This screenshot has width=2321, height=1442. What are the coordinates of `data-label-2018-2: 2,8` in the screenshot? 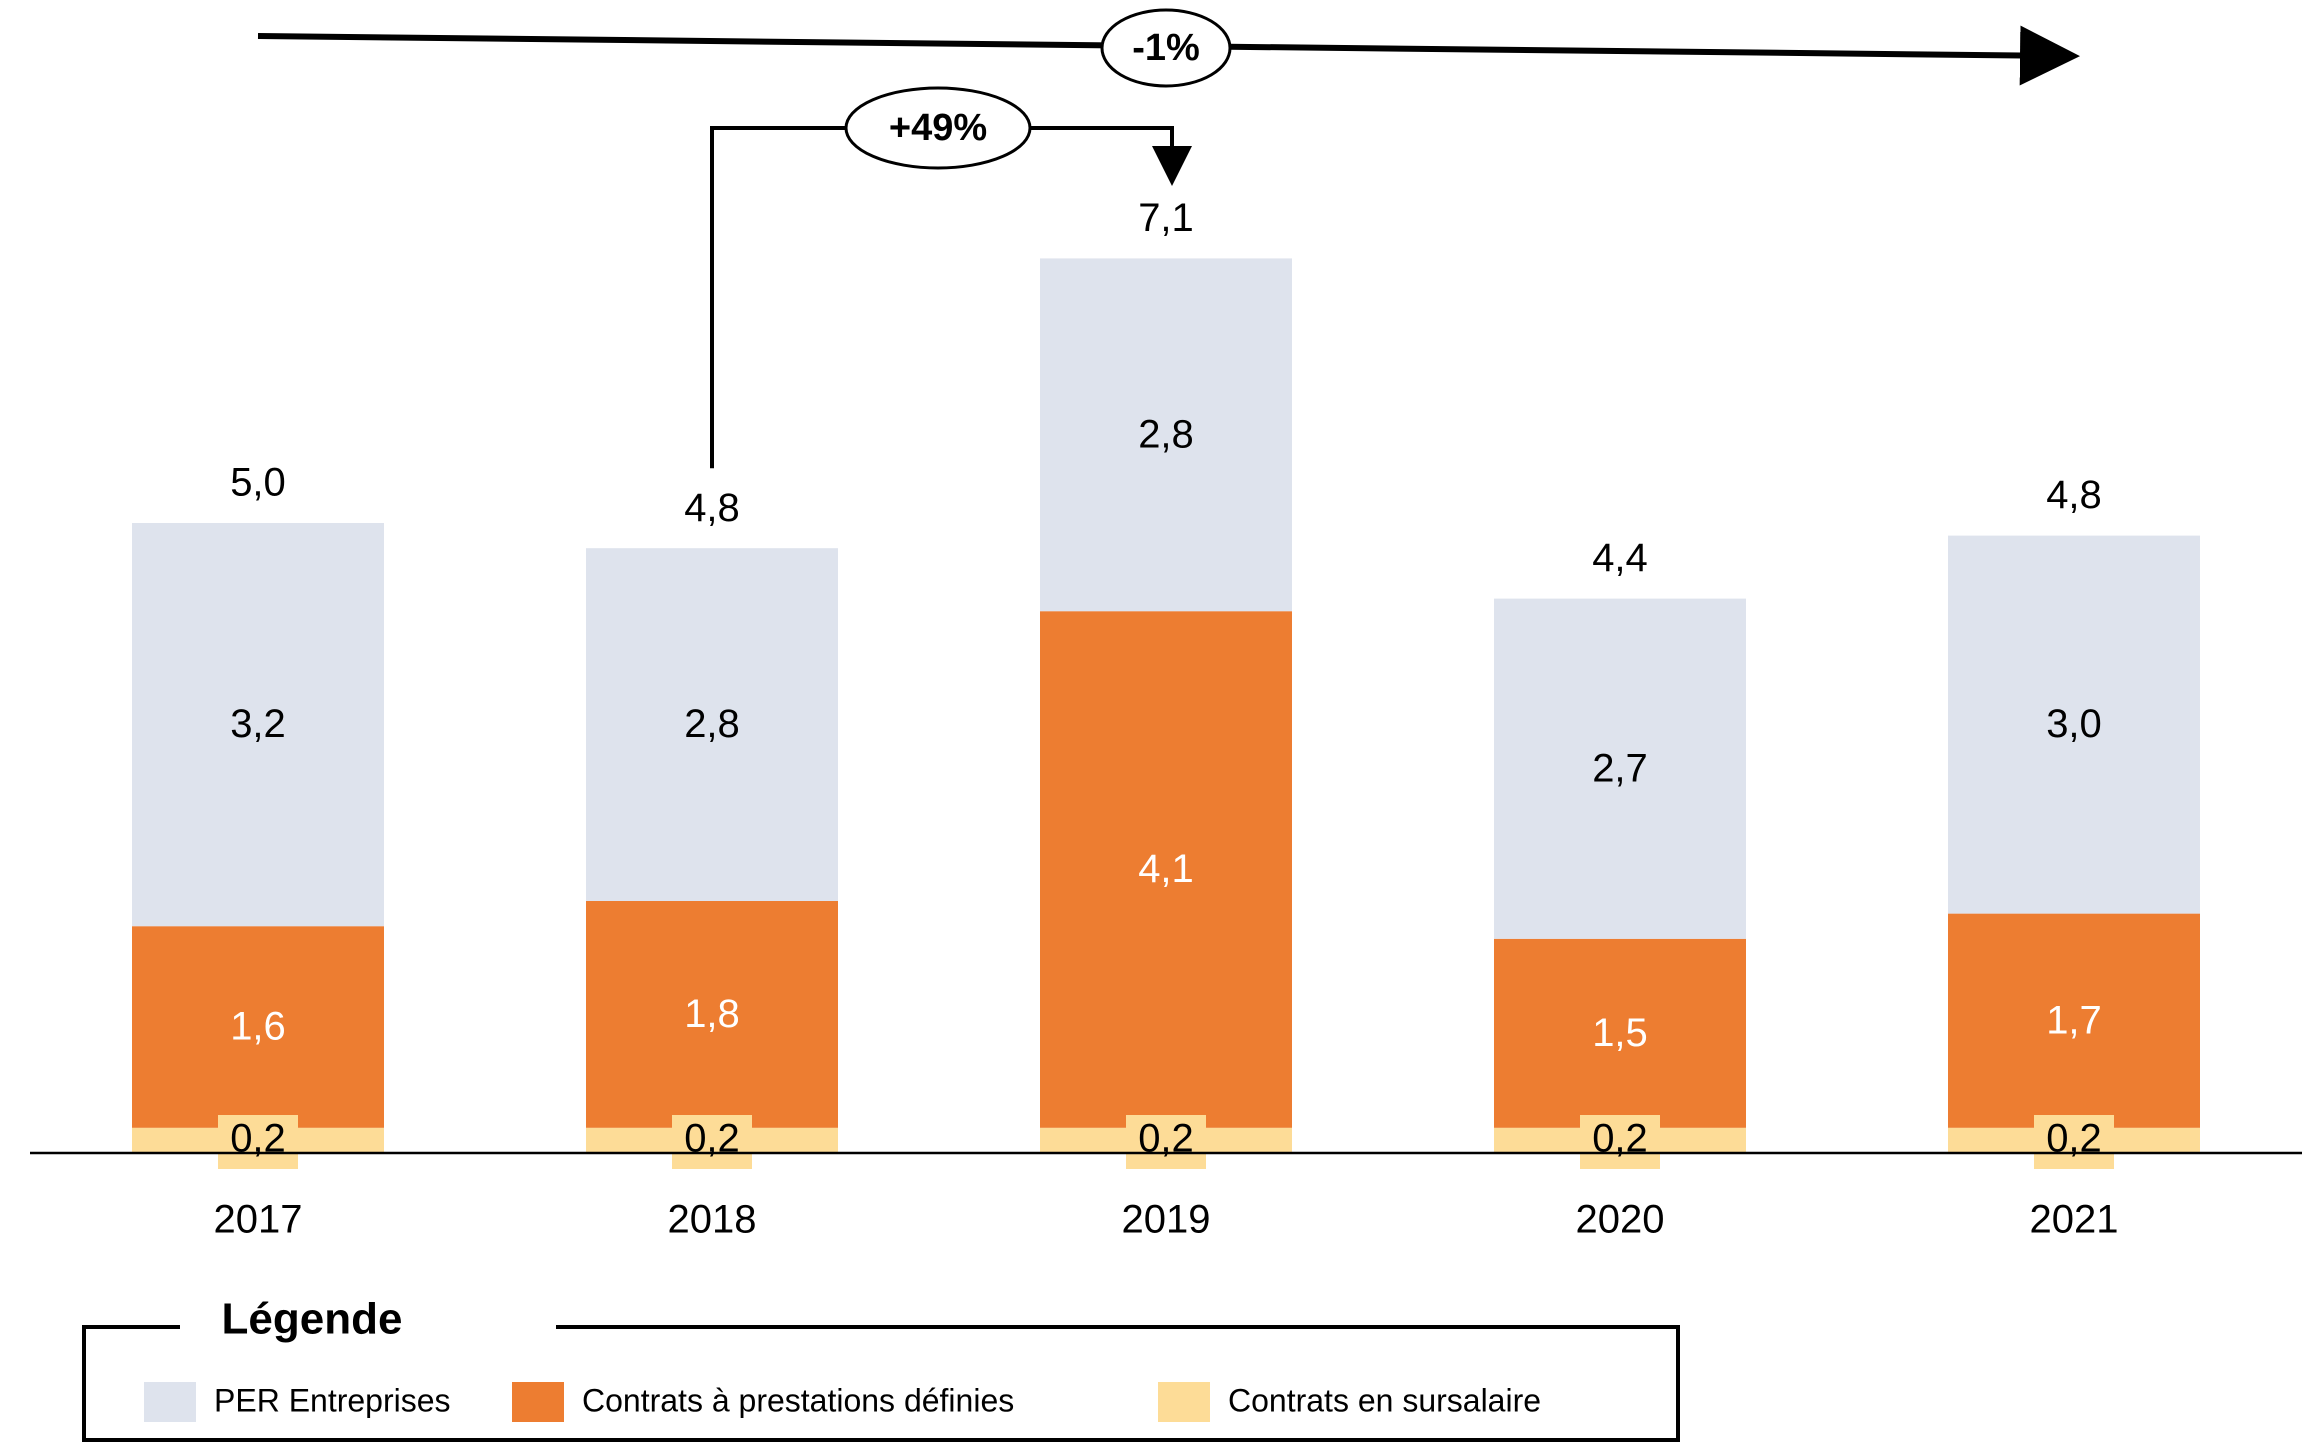 It's located at (712, 724).